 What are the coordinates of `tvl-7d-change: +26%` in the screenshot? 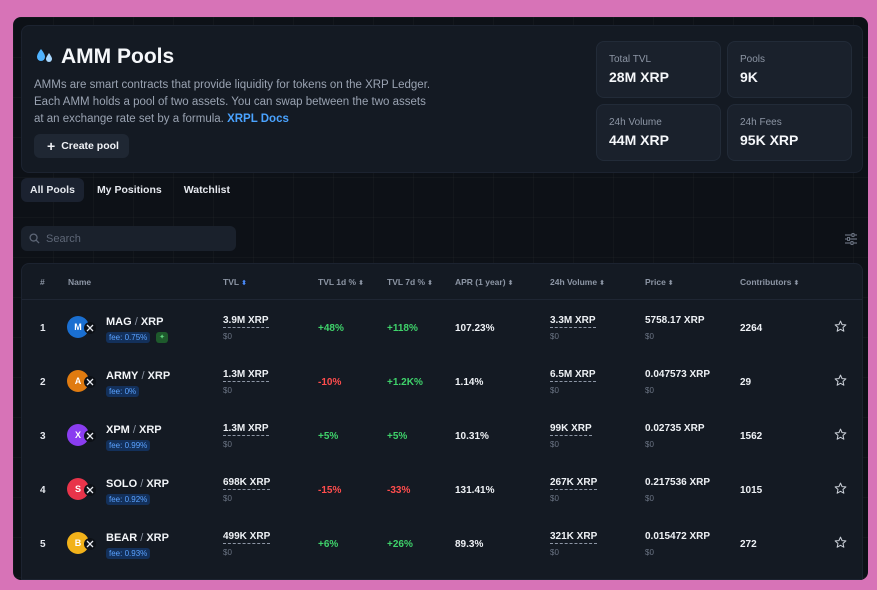 It's located at (400, 544).